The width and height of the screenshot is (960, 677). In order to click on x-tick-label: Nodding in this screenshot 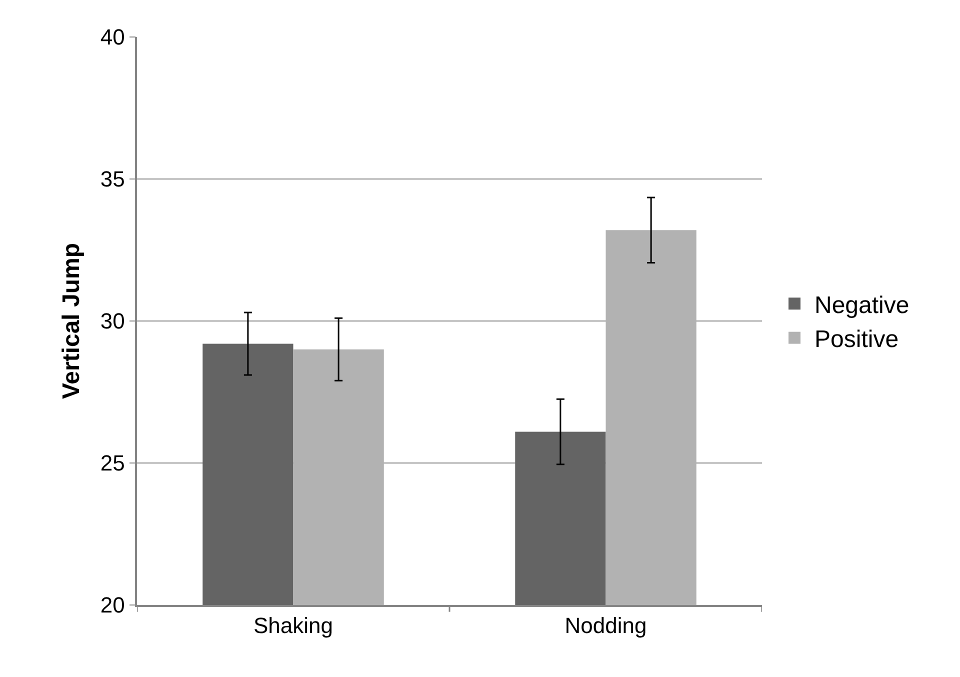, I will do `click(605, 625)`.